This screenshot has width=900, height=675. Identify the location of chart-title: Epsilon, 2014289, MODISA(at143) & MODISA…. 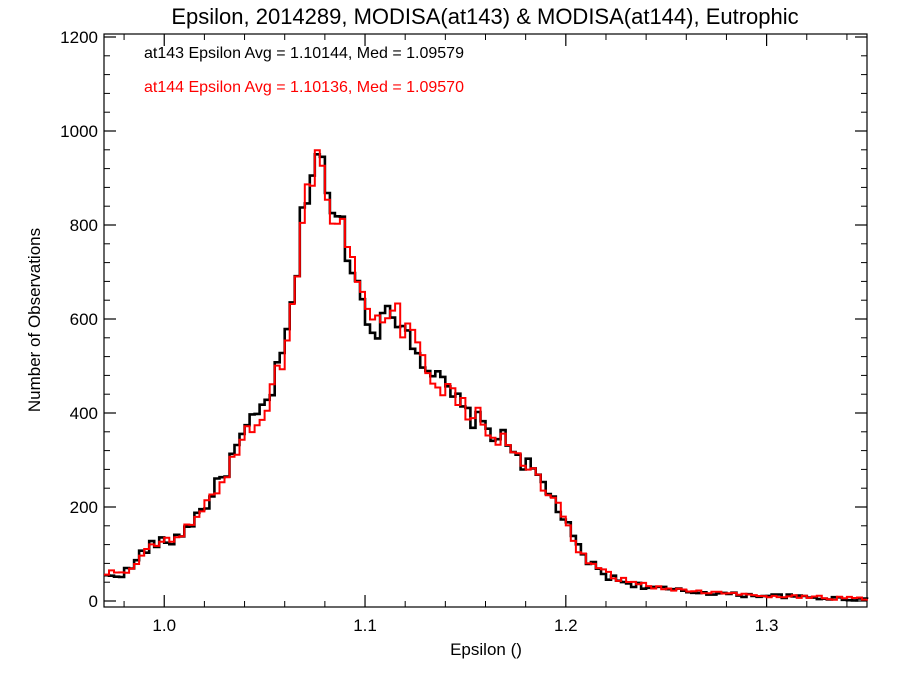
(484, 16).